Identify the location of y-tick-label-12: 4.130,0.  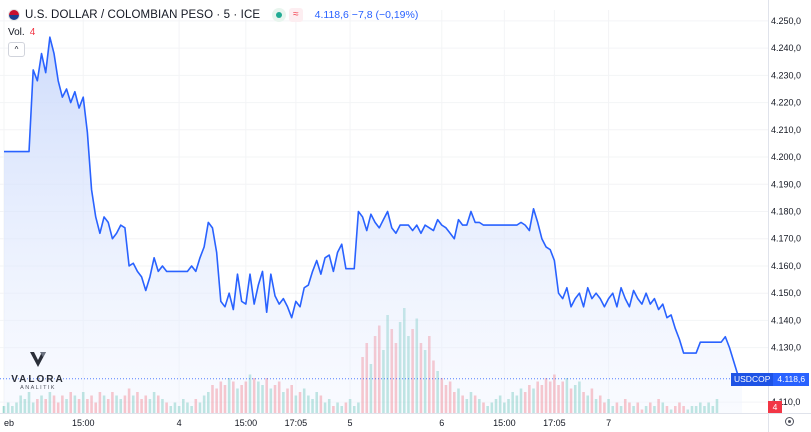
(786, 348).